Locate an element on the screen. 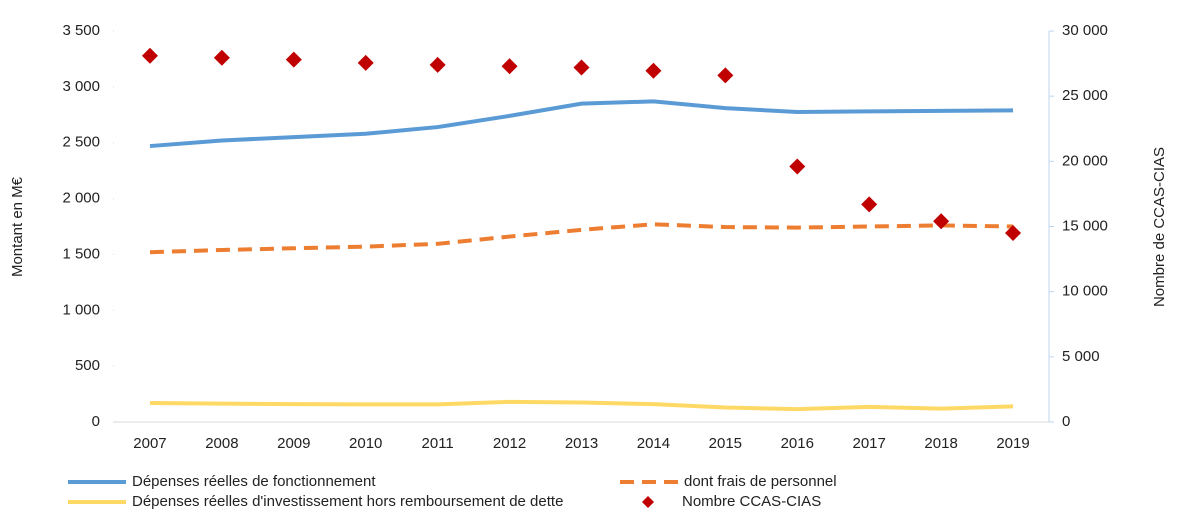 Image resolution: width=1177 pixels, height=517 pixels. y-tick-label: 3 000 is located at coordinates (81, 86).